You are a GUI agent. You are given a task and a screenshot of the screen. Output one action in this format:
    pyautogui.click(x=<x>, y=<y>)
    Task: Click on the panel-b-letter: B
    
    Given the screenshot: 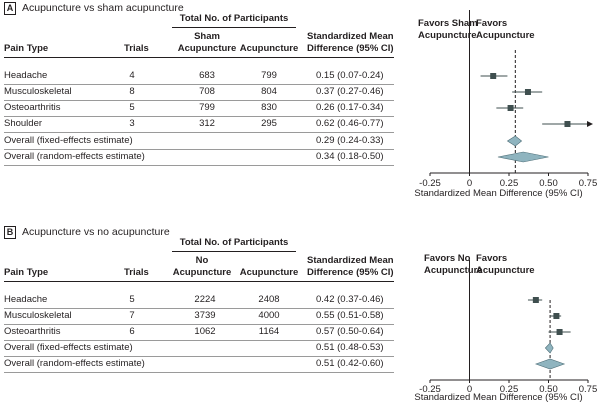 What is the action you would take?
    pyautogui.click(x=10, y=232)
    